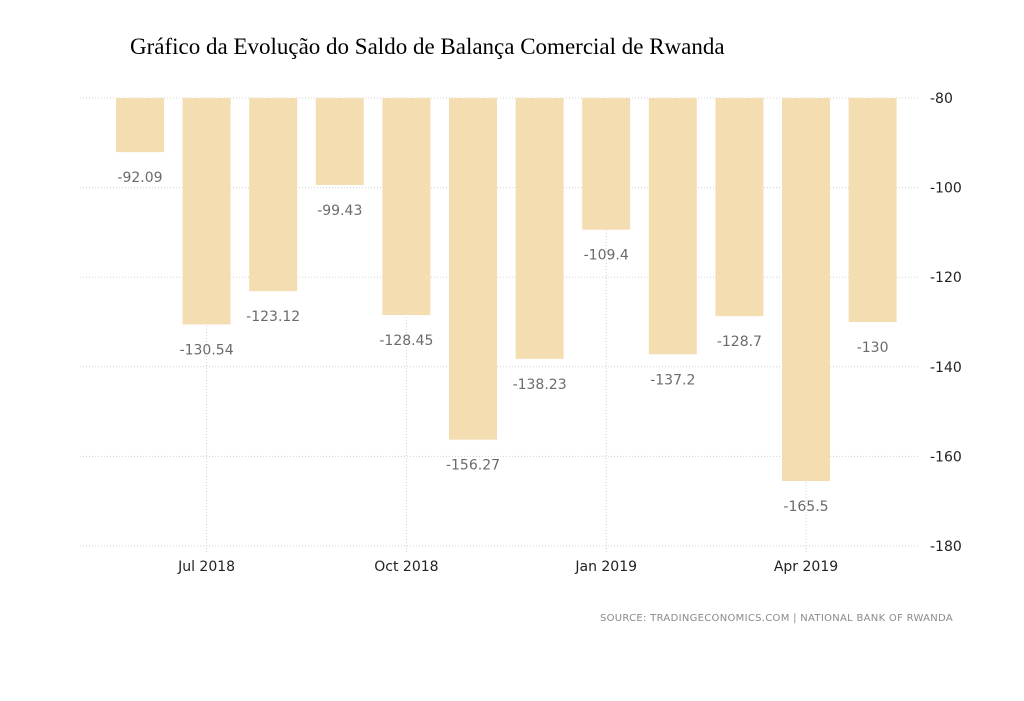 Image resolution: width=1024 pixels, height=701 pixels. I want to click on y-tick-label: -180, so click(946, 547).